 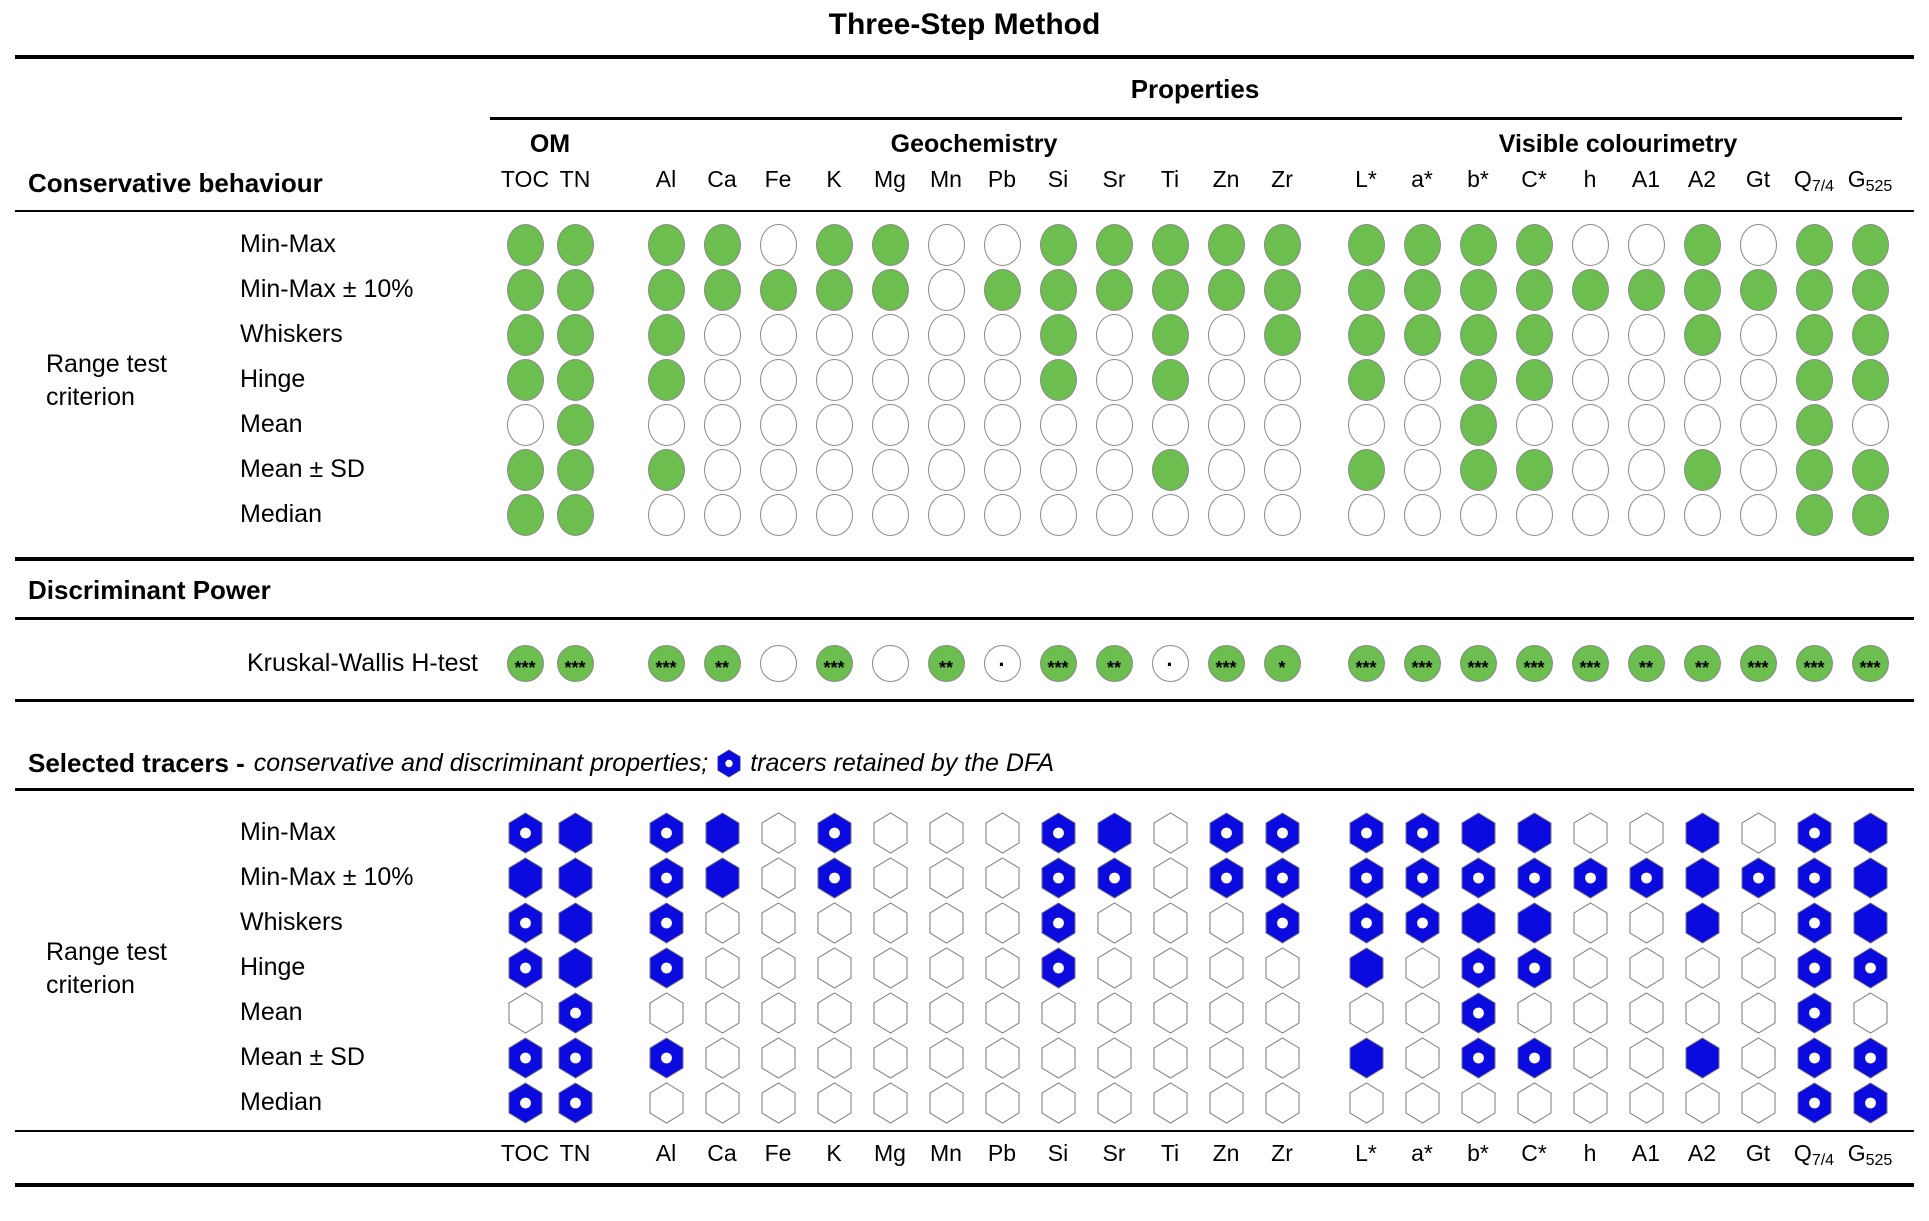 I want to click on row-label: Mean ± SD, so click(x=302, y=469).